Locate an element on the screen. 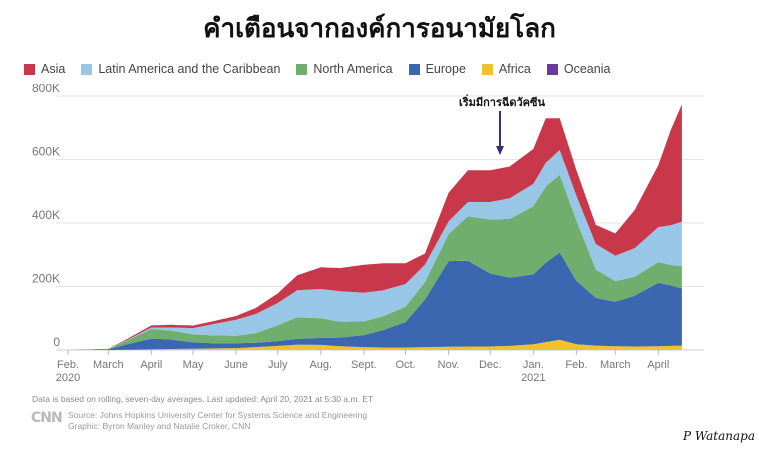 Image resolution: width=759 pixels, height=450 pixels. legend-item-oceania: Oceania is located at coordinates (578, 69).